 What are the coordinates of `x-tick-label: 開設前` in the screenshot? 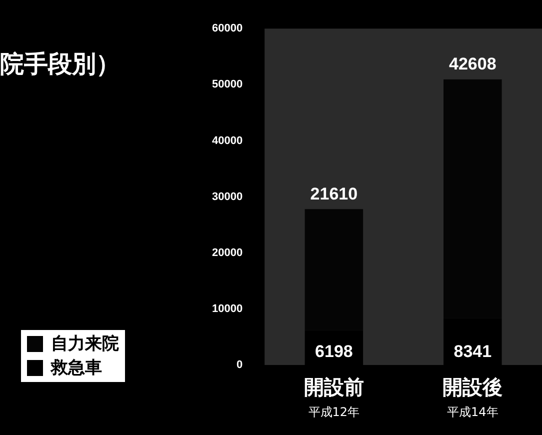 It's located at (334, 387).